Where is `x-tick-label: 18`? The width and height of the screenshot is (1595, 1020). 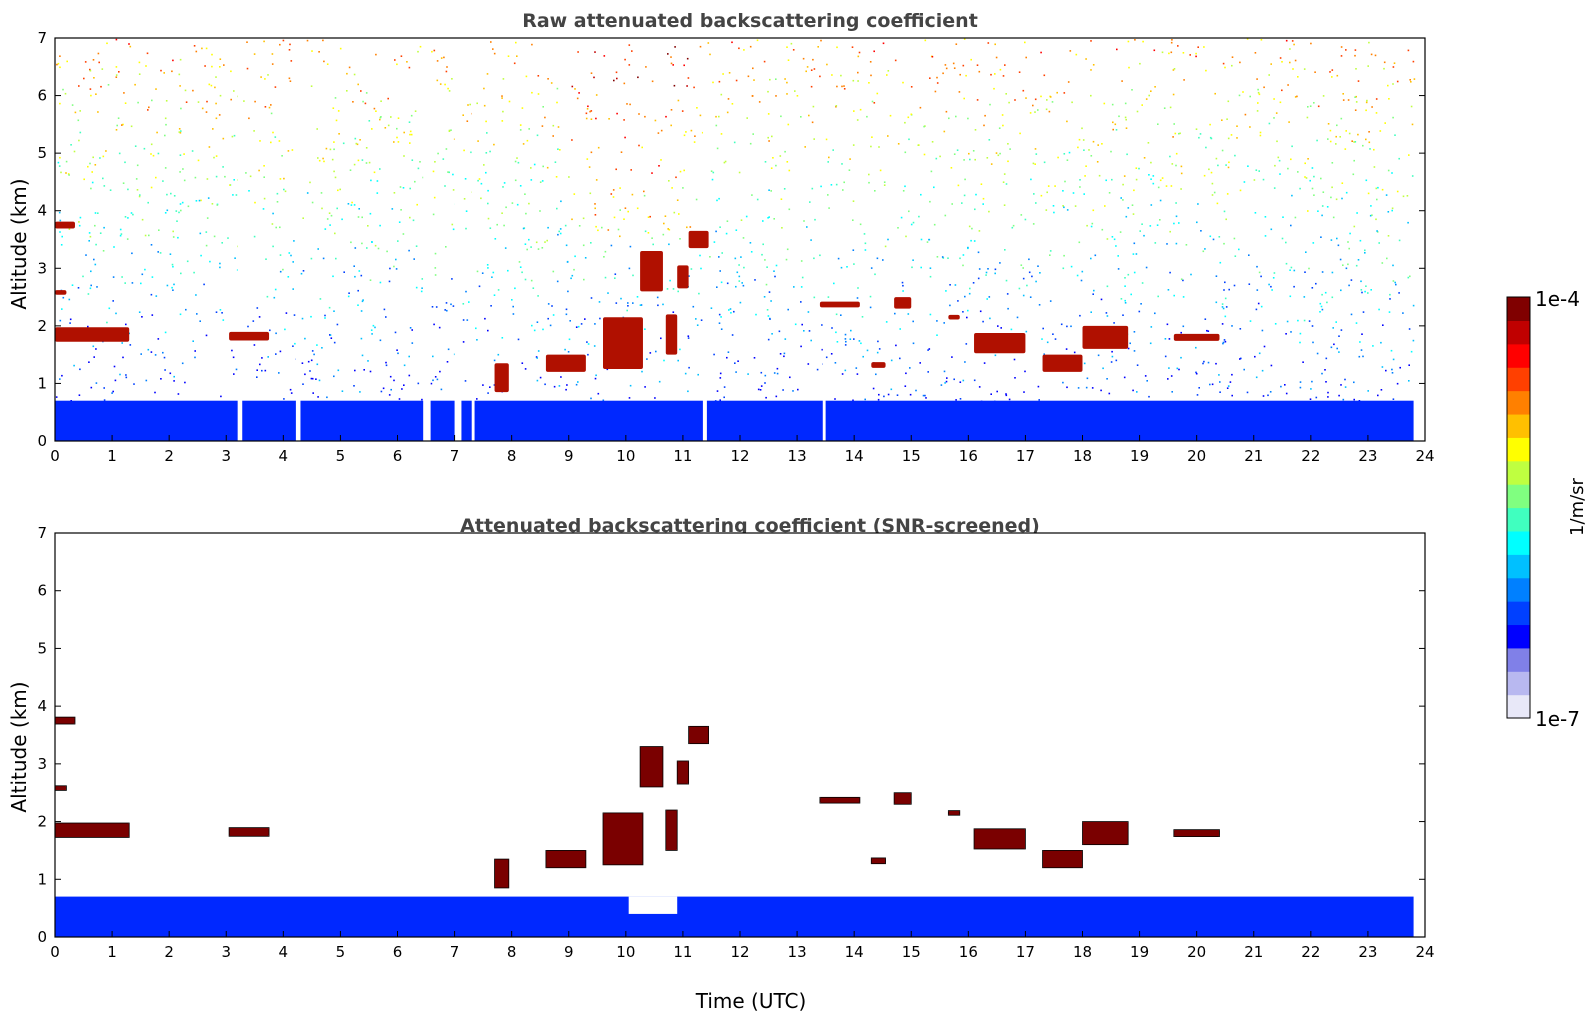 x-tick-label: 18 is located at coordinates (1082, 456).